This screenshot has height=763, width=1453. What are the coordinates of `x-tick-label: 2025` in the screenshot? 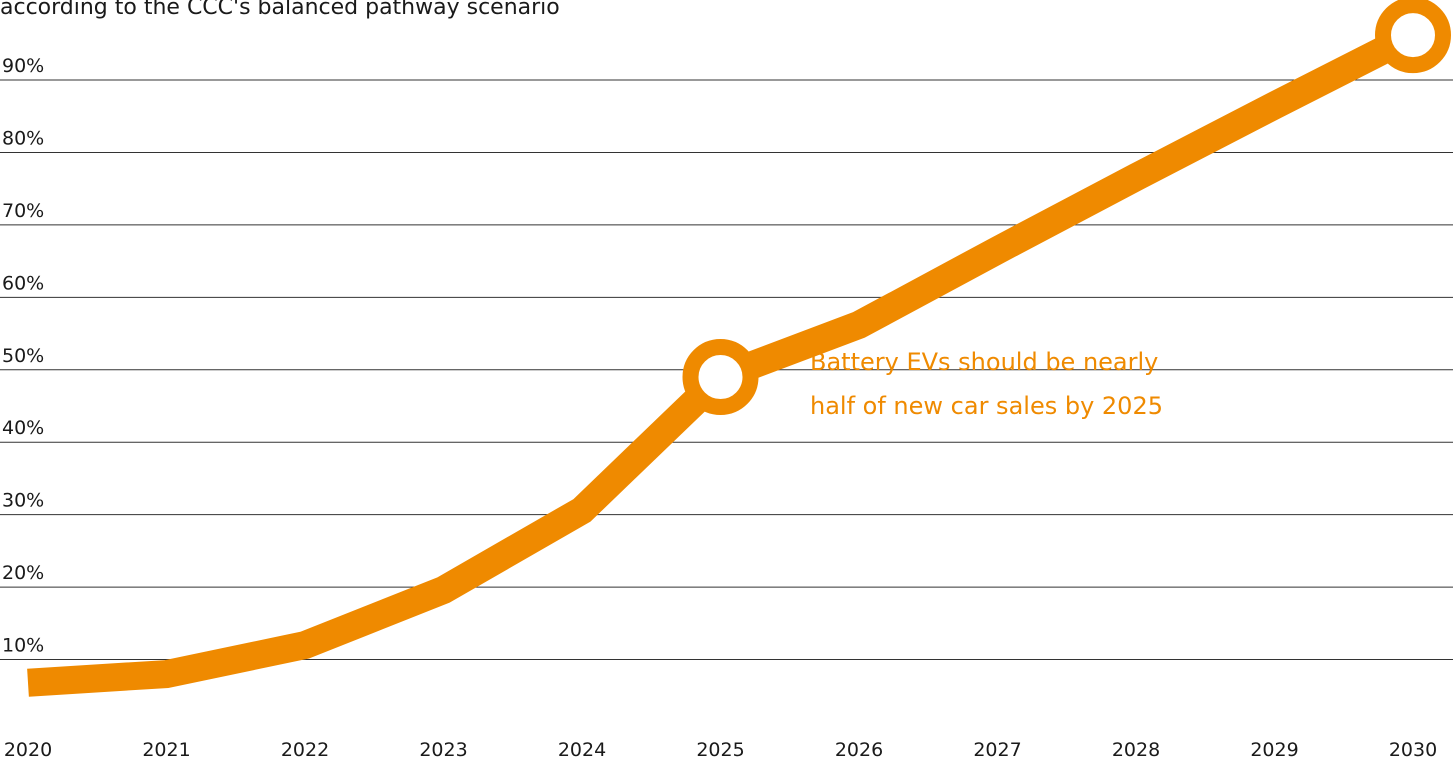 It's located at (720, 750).